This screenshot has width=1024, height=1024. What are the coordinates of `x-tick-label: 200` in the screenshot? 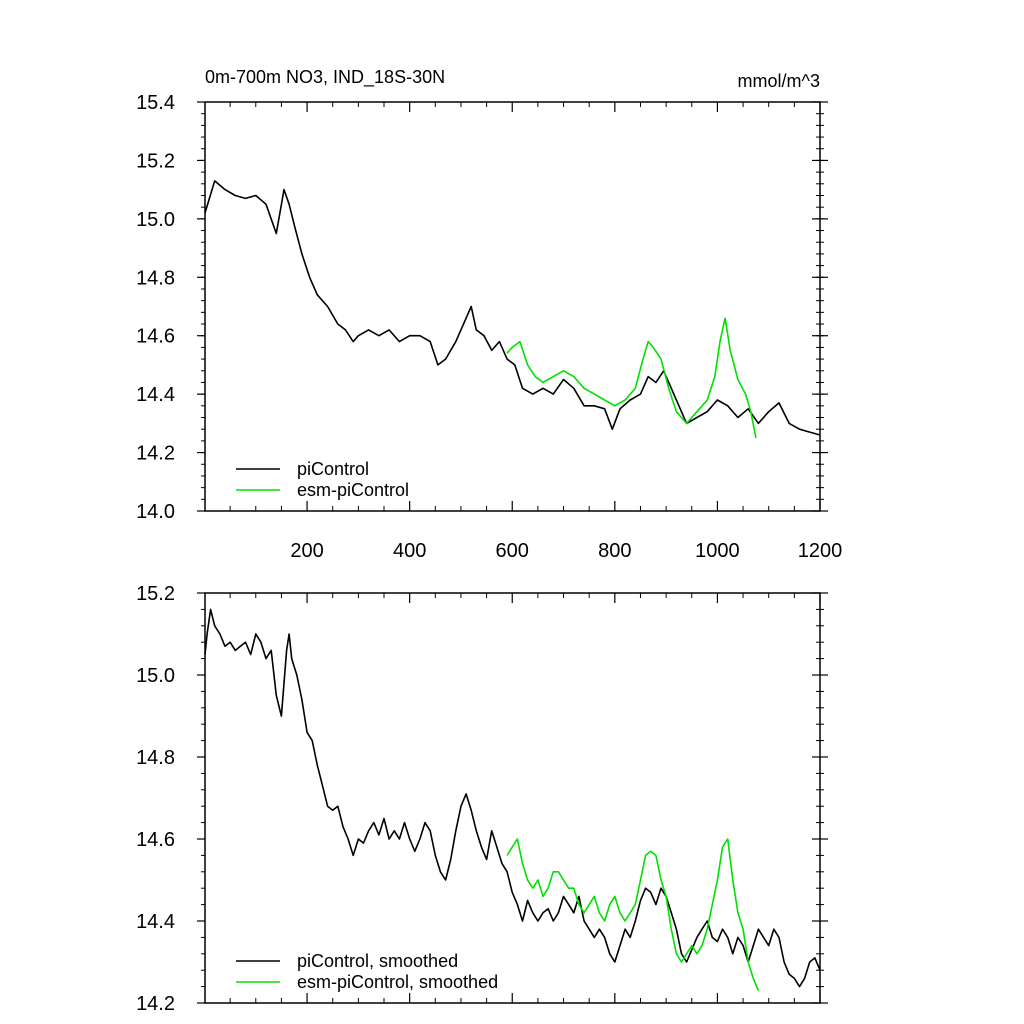 It's located at (306, 551).